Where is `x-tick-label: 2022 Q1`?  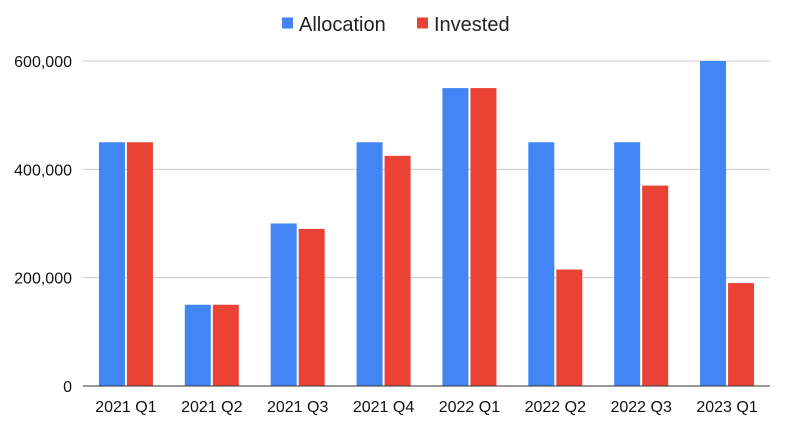
x-tick-label: 2022 Q1 is located at coordinates (469, 407).